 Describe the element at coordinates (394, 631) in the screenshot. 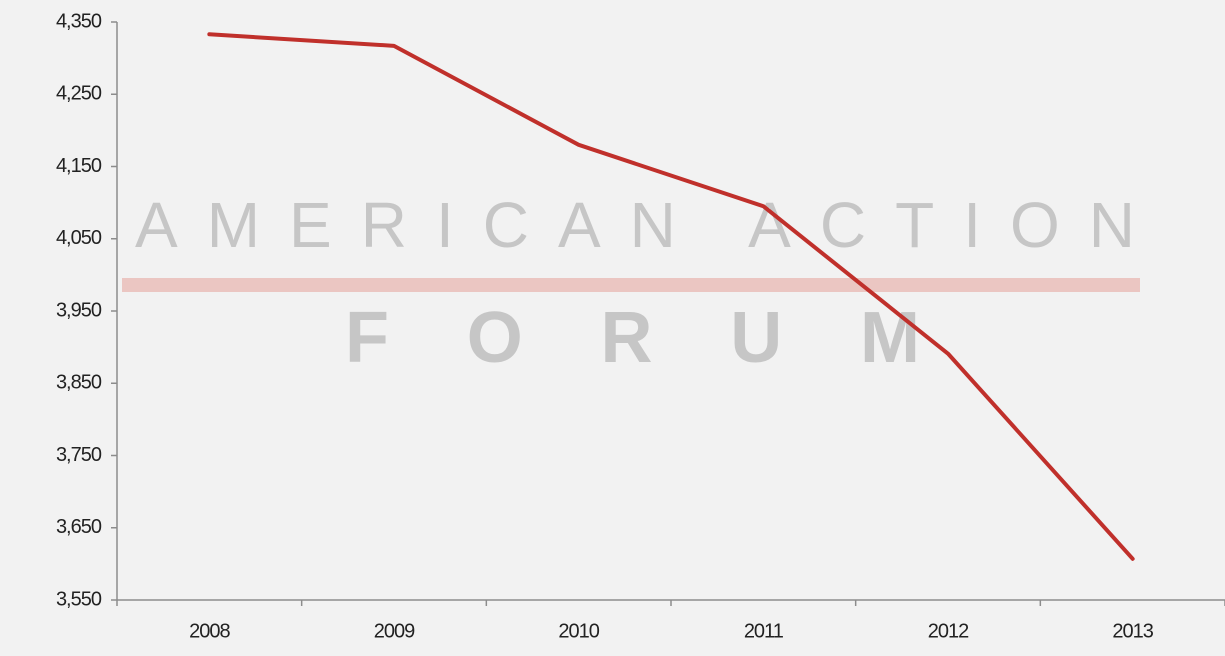

I see `x-tick-label: 2009` at that location.